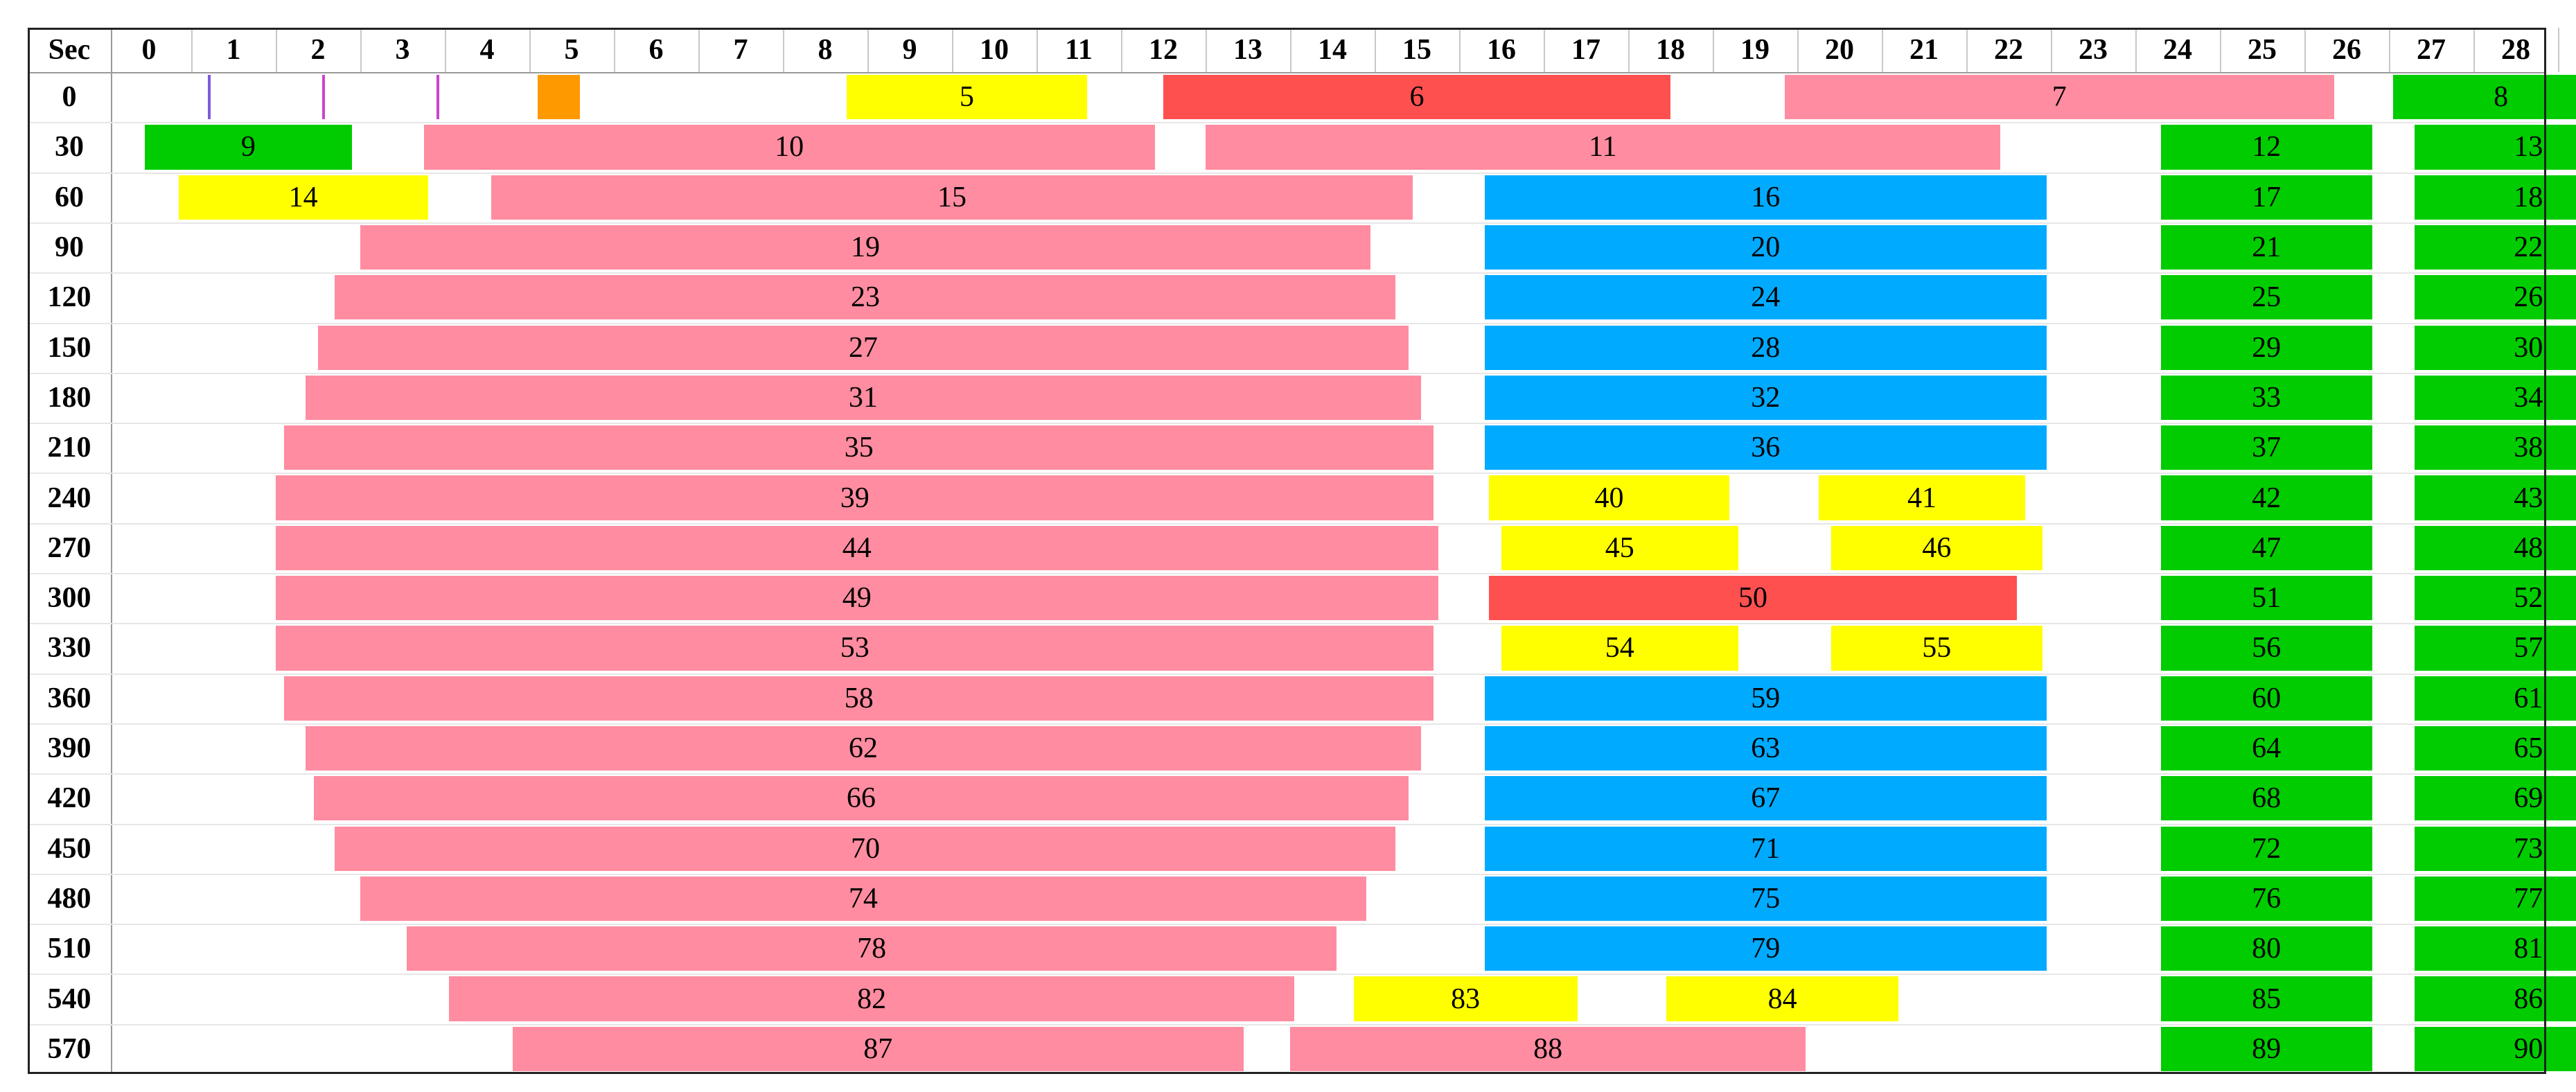 The image size is (2576, 1092). What do you see at coordinates (69, 347) in the screenshot?
I see `row-label: 150` at bounding box center [69, 347].